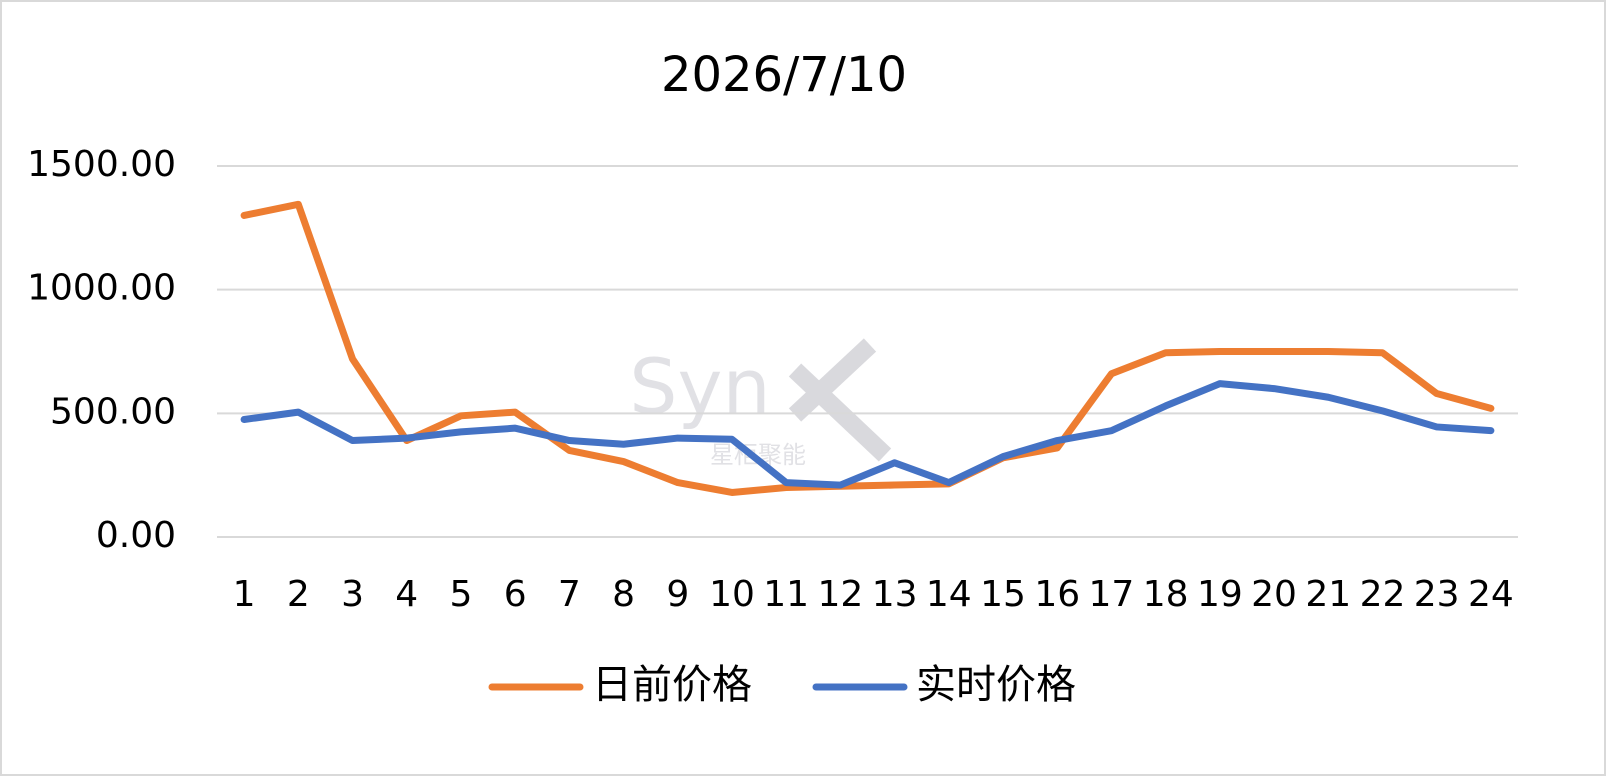  Describe the element at coordinates (1112, 594) in the screenshot. I see `x-tick-label: 17` at that location.